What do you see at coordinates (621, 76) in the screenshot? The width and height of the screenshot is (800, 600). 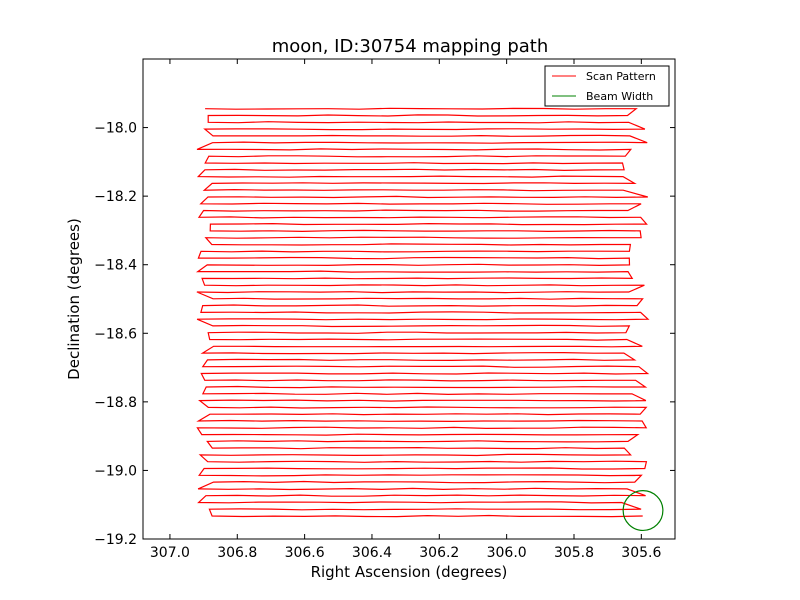 I see `legend-scan-pattern-label: Scan Pattern` at bounding box center [621, 76].